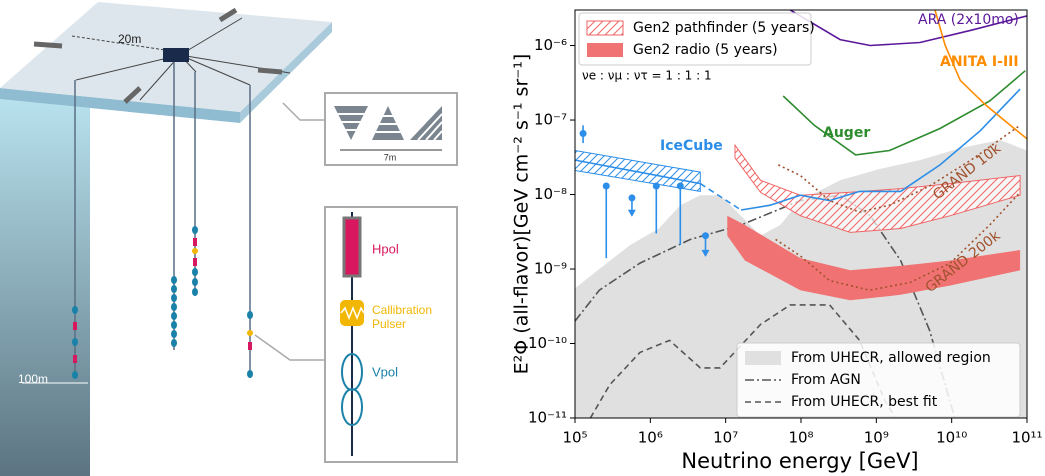 Image resolution: width=1045 pixels, height=476 pixels. I want to click on string-antennas, so click(162, 302).